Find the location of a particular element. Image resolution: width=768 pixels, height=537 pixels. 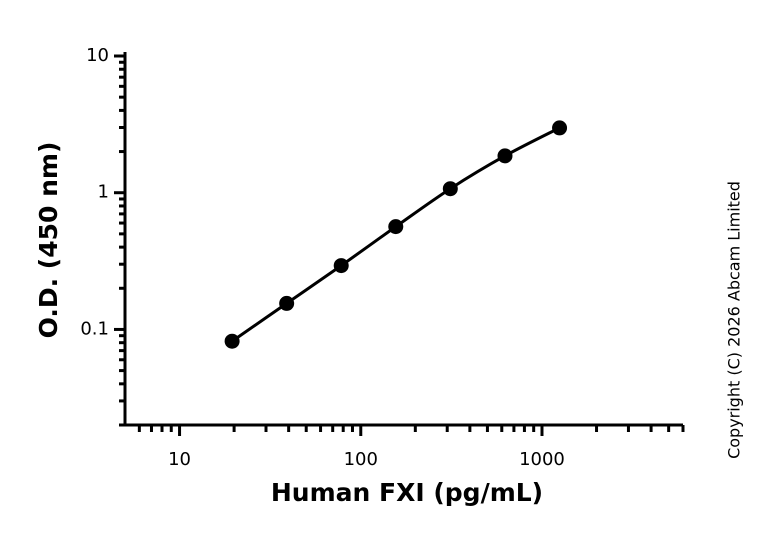

x-tick-label: 1000 is located at coordinates (542, 459).